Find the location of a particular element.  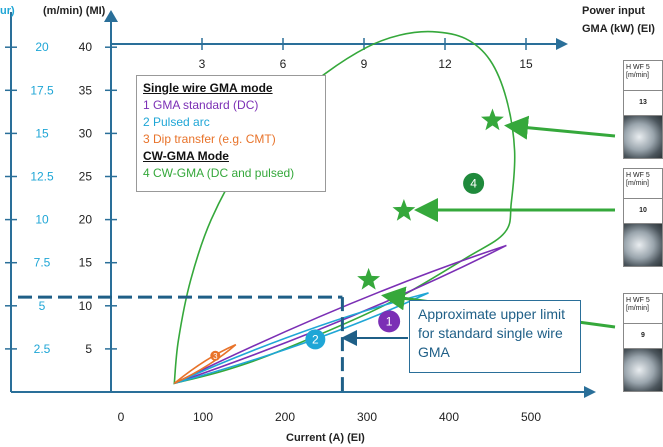

y-left-tick-label: 17.5 is located at coordinates (42, 90).